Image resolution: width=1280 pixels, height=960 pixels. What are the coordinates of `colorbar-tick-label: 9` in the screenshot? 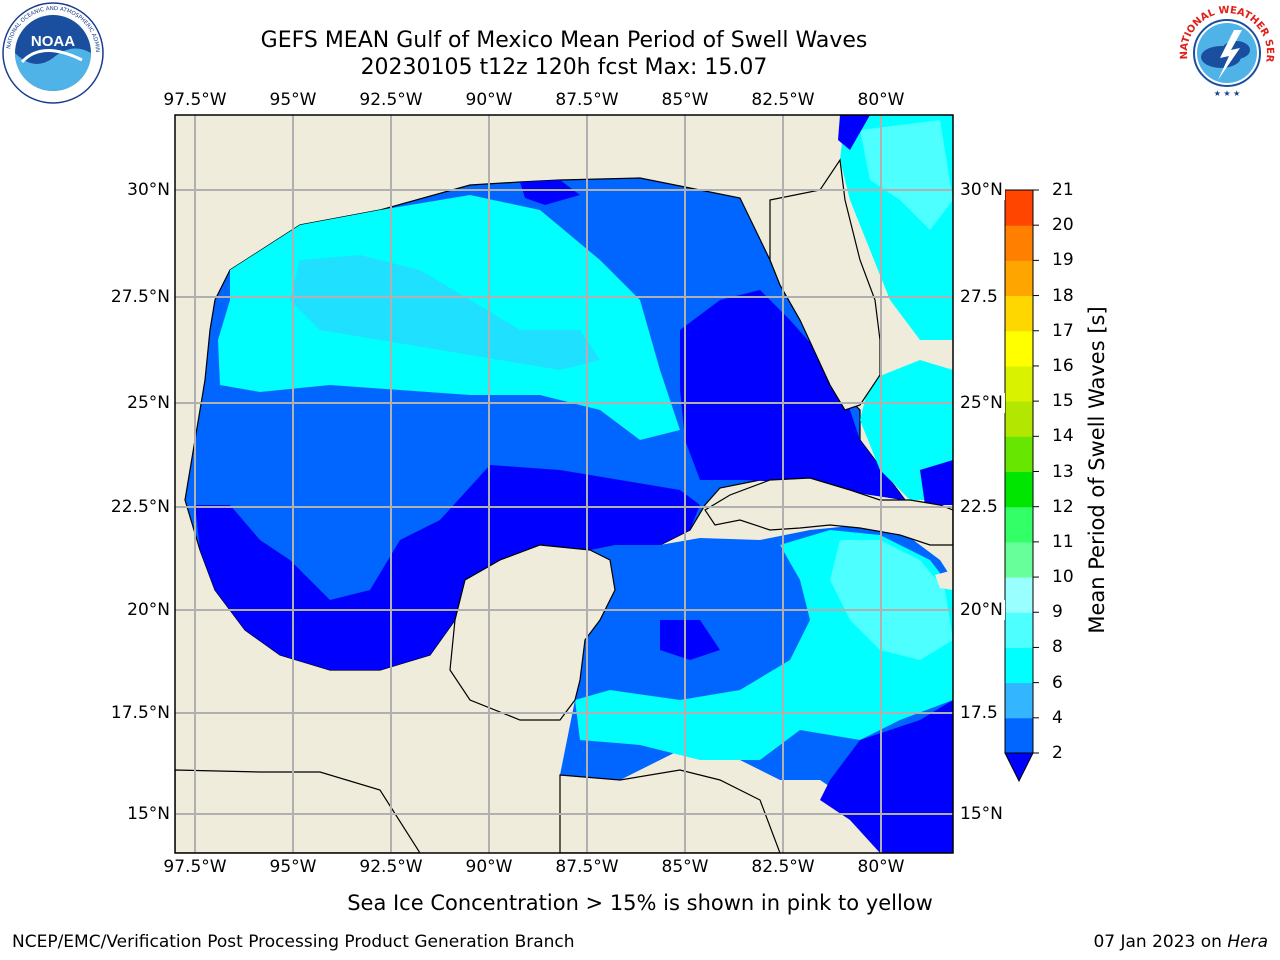 It's located at (1057, 612).